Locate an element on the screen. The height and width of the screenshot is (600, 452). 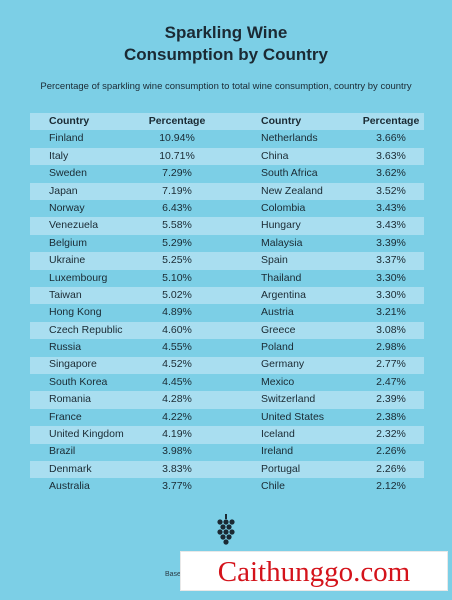
country-name: Mexico is located at coordinates (278, 381).